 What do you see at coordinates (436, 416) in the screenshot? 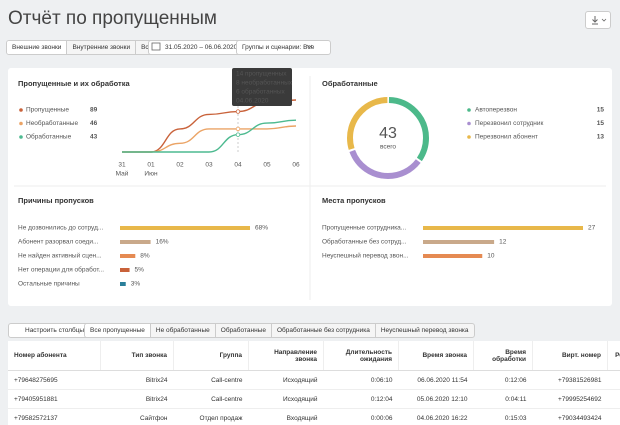
I see `table-cell: 04.06.2020 16:22` at bounding box center [436, 416].